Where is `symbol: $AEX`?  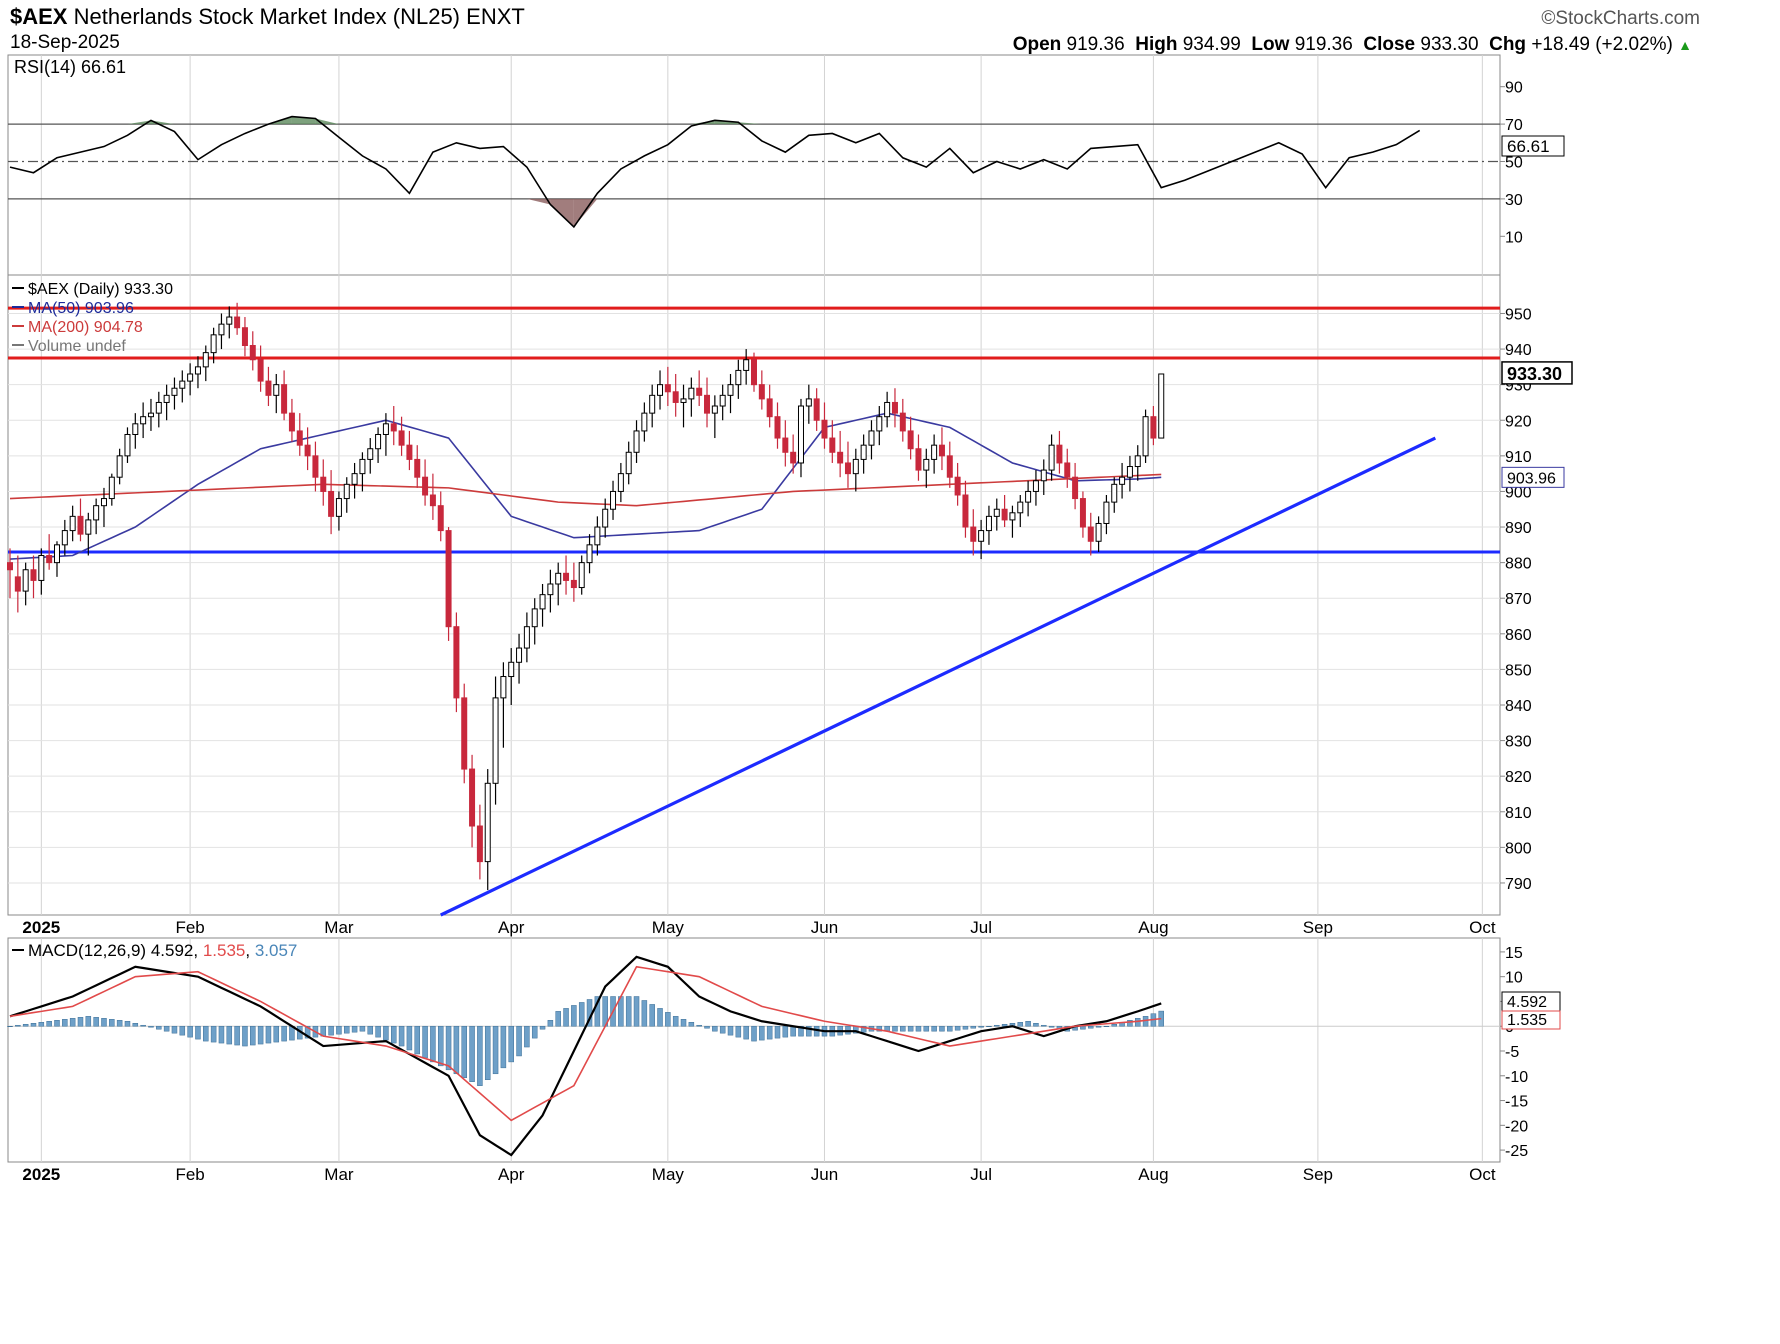 symbol: $AEX is located at coordinates (39, 16).